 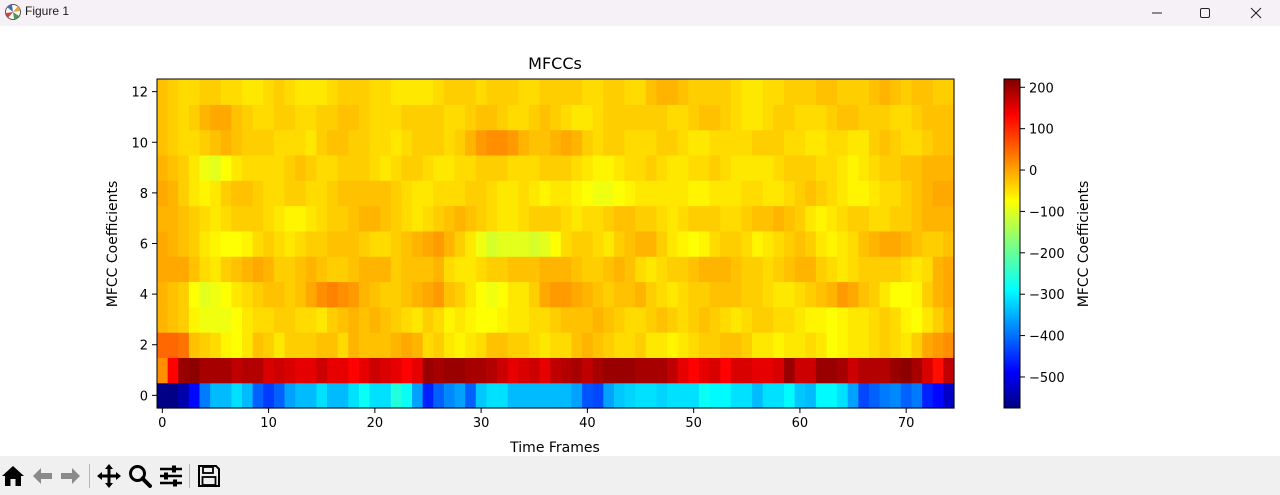 What do you see at coordinates (1041, 130) in the screenshot?
I see `colorbar-tick-label: 100` at bounding box center [1041, 130].